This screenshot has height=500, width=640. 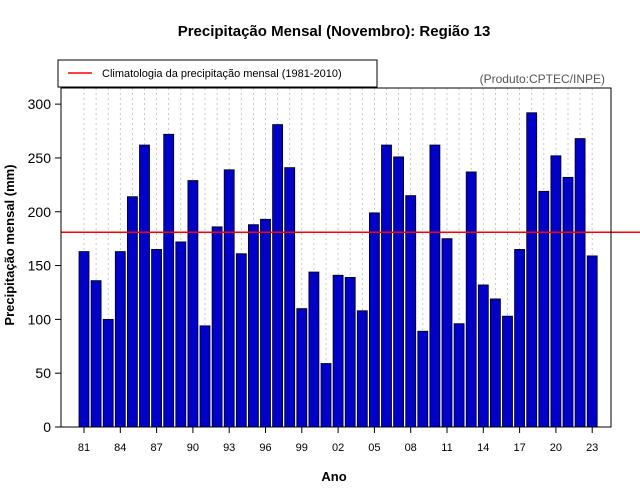 I want to click on x-tick-label: 11, so click(x=446, y=448).